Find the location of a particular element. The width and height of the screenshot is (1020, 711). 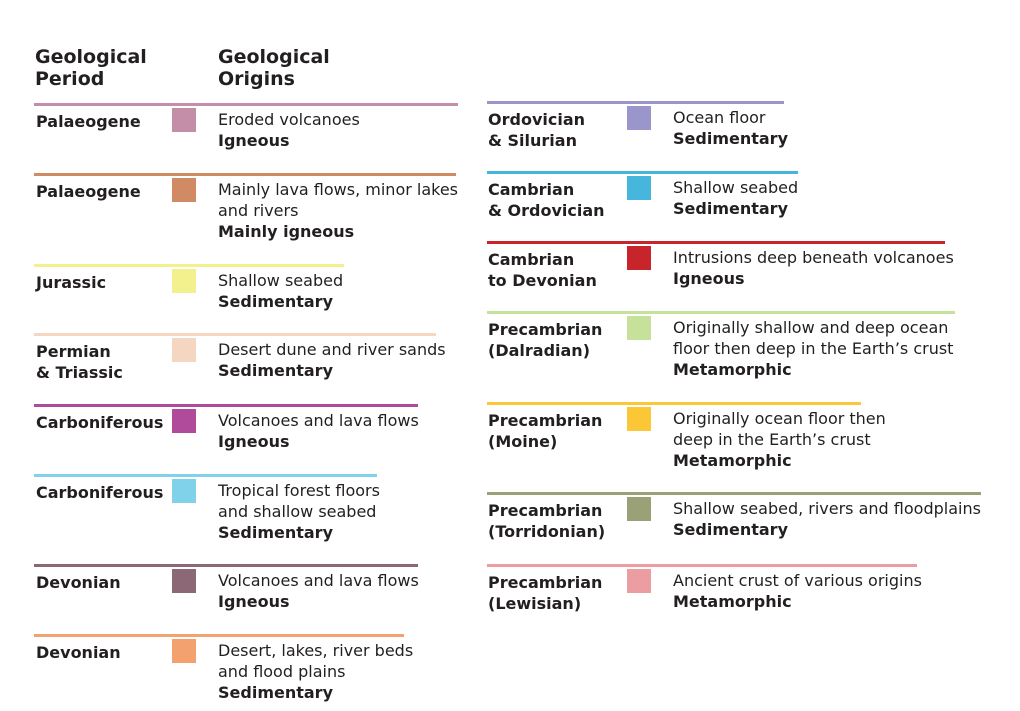

description-line: Volcanoes and lava flows is located at coordinates (318, 580).